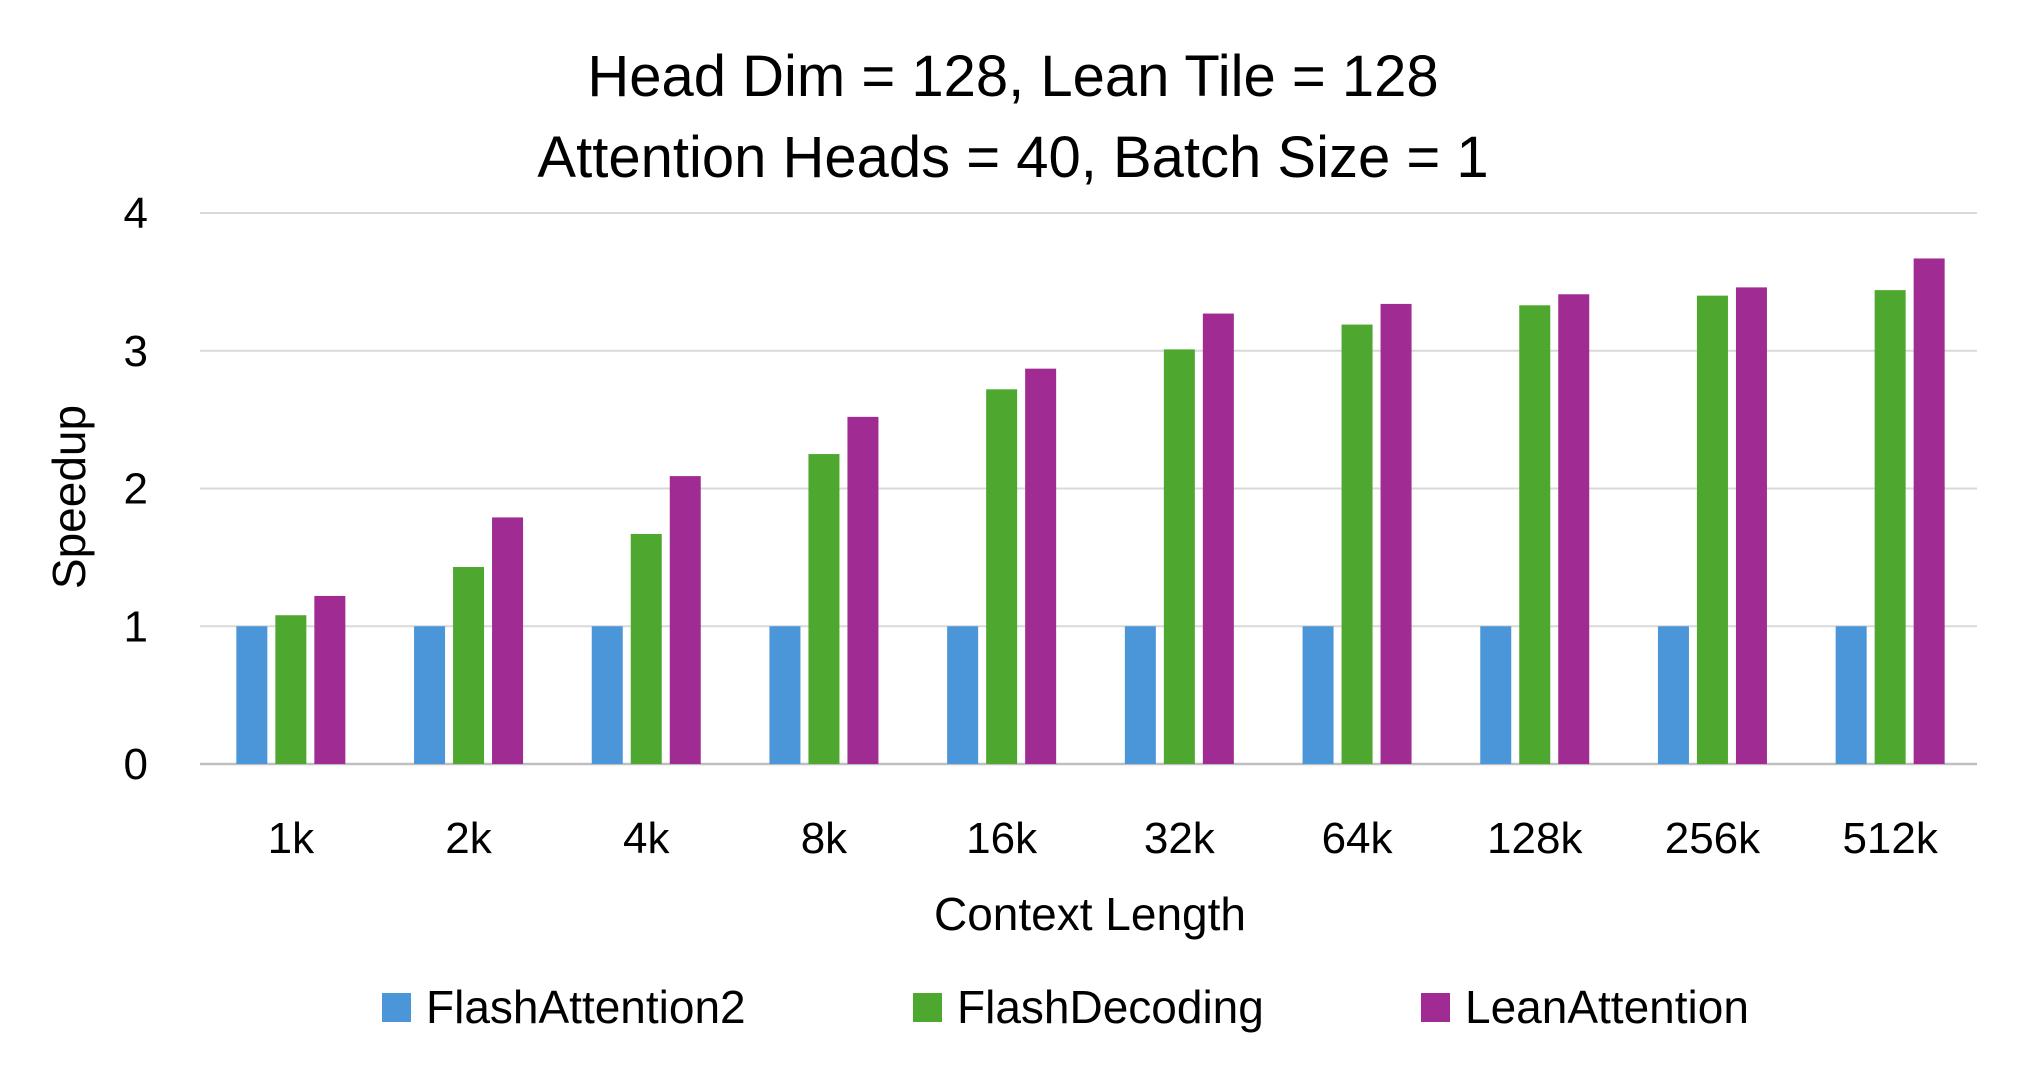  What do you see at coordinates (1041, 566) in the screenshot?
I see `bar-LeanAttention-16k` at bounding box center [1041, 566].